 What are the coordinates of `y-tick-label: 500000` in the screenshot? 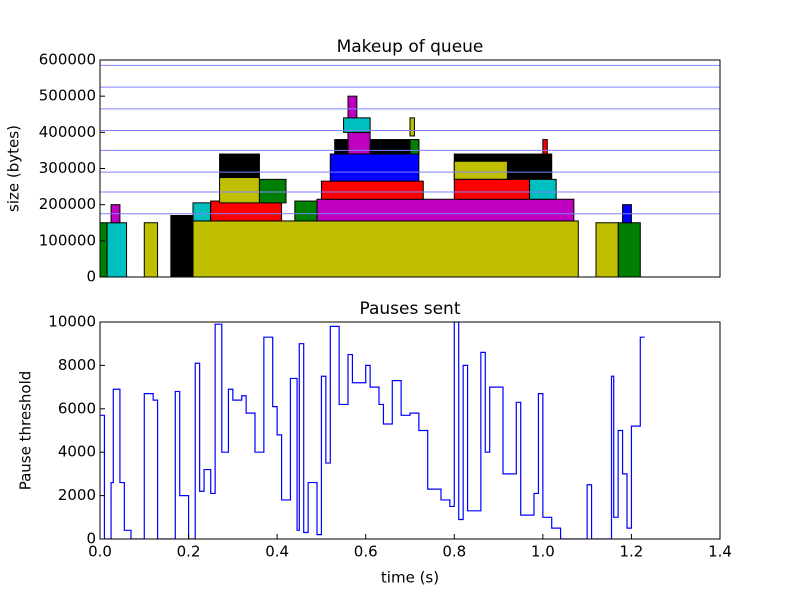 It's located at (67, 96).